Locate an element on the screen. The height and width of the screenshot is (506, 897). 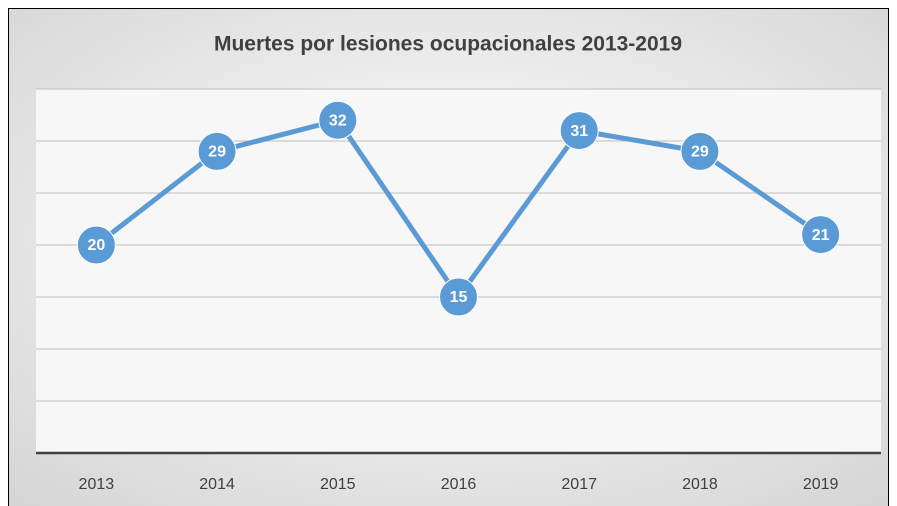
x-tick-label: 2016 is located at coordinates (459, 484).